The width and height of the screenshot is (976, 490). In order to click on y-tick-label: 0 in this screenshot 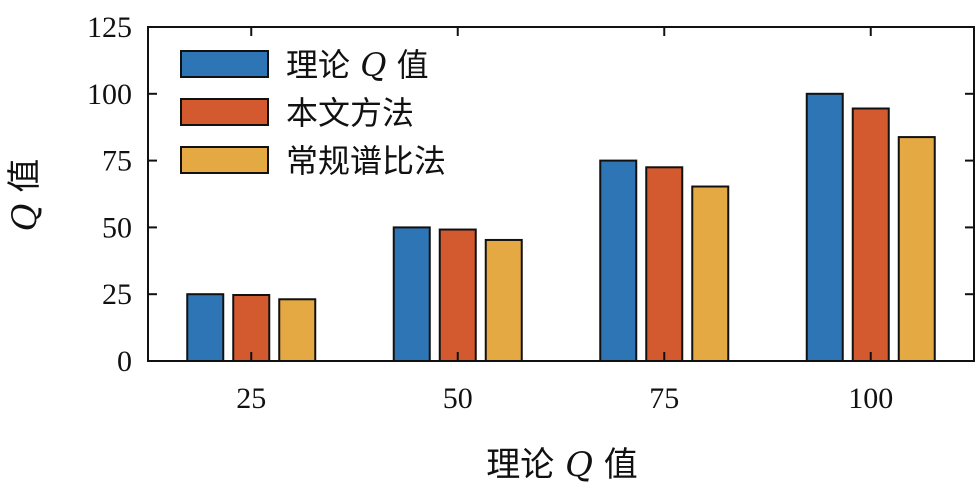, I will do `click(124, 361)`.